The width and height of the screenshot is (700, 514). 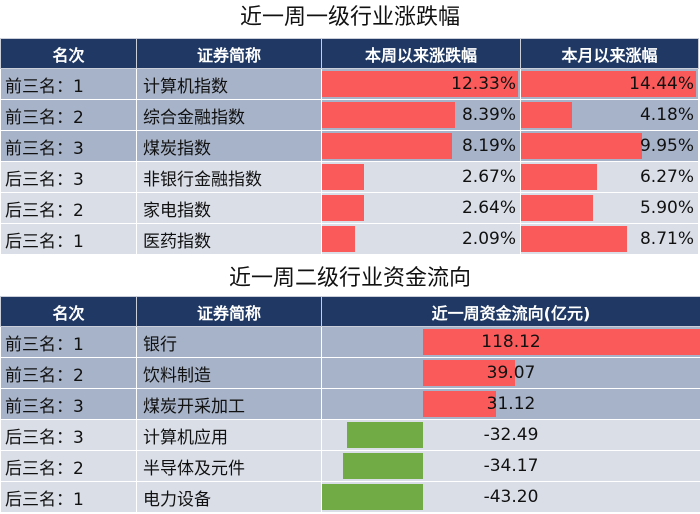 I want to click on security-name: 医药指数, so click(x=229, y=239).